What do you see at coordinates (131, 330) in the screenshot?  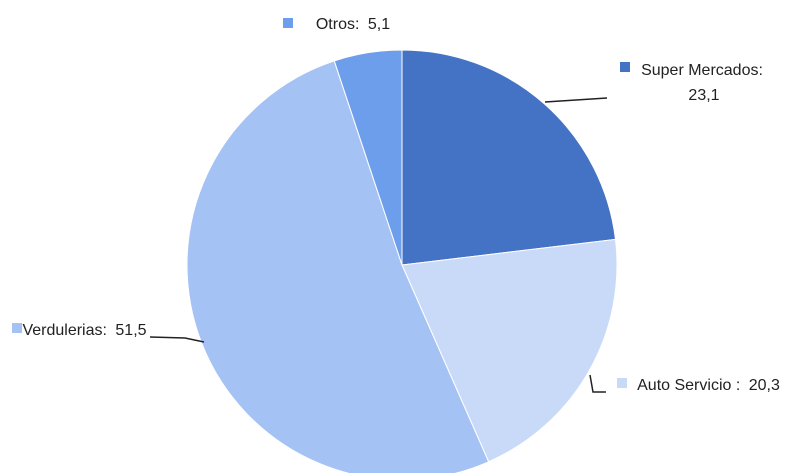 I see `value-label: 51,5` at bounding box center [131, 330].